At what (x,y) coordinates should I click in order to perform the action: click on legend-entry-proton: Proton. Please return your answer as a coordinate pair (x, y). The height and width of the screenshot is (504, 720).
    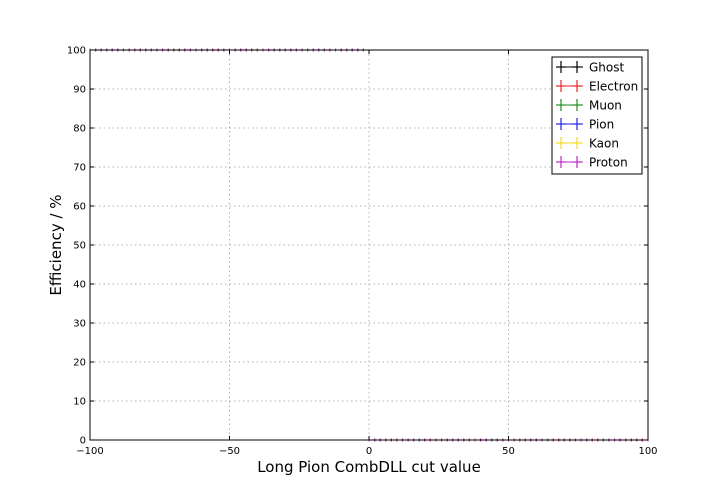
    Looking at the image, I should click on (592, 163).